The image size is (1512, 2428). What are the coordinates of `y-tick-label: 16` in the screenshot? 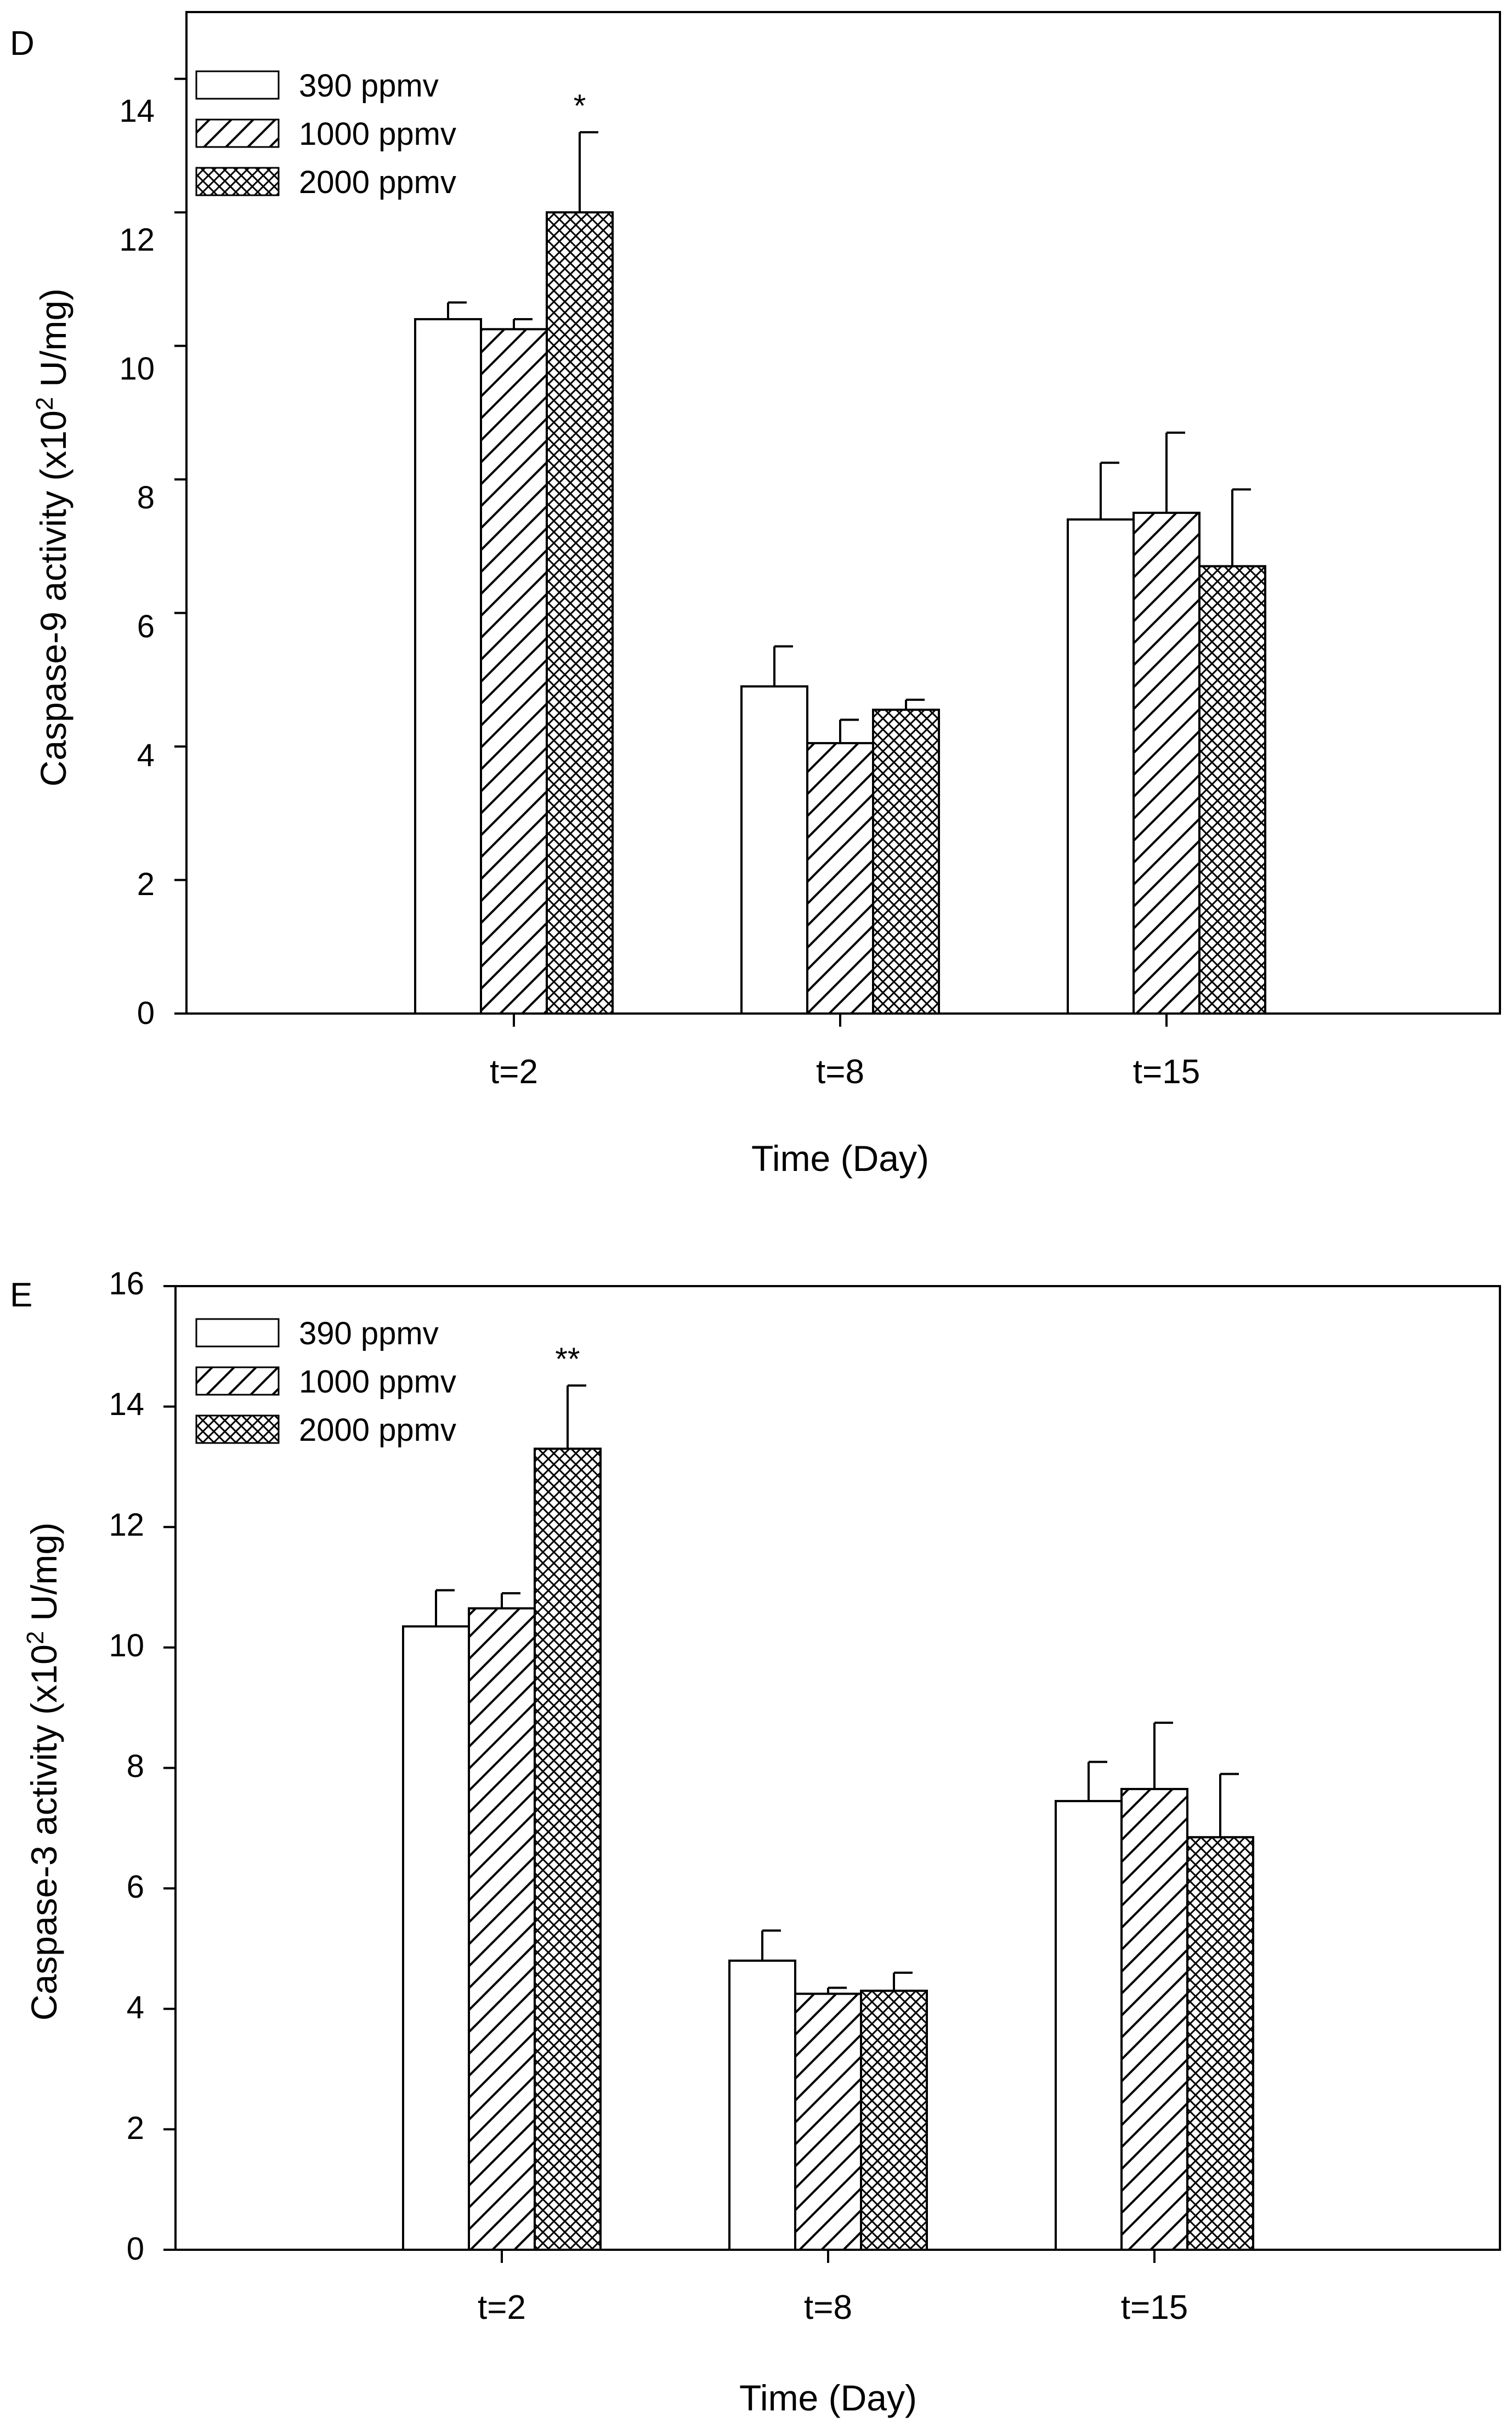 It's located at (126, 1283).